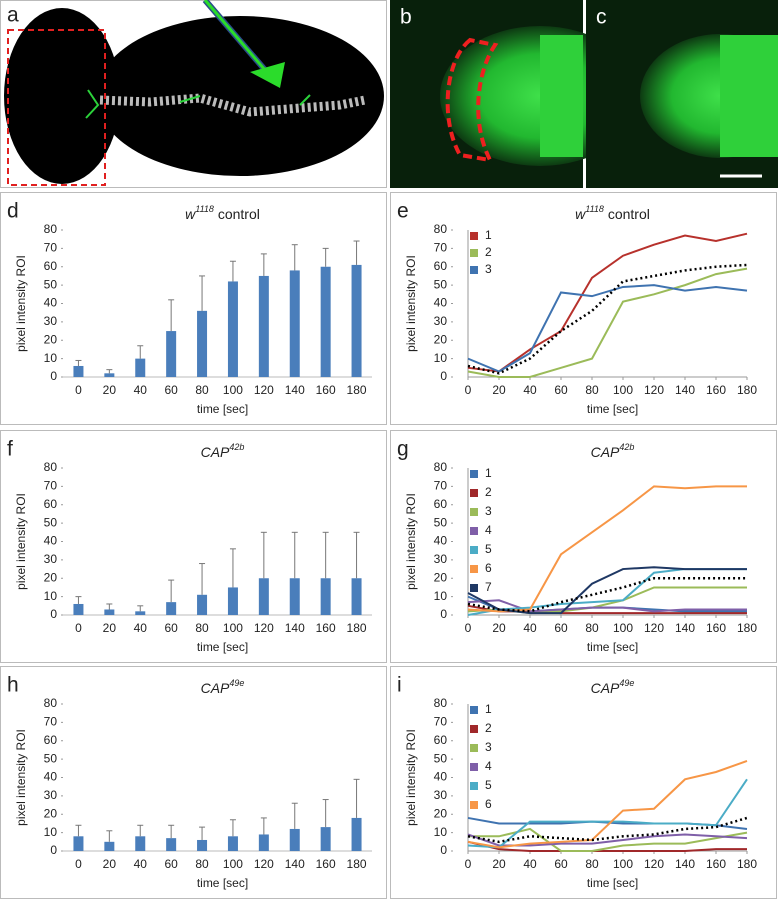 The width and height of the screenshot is (778, 899). I want to click on panel-label: h, so click(13, 685).